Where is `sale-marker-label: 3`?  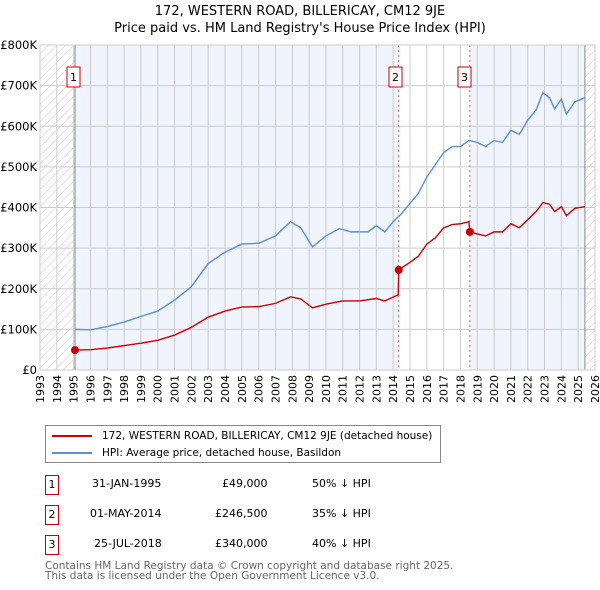
sale-marker-label: 3 is located at coordinates (52, 545).